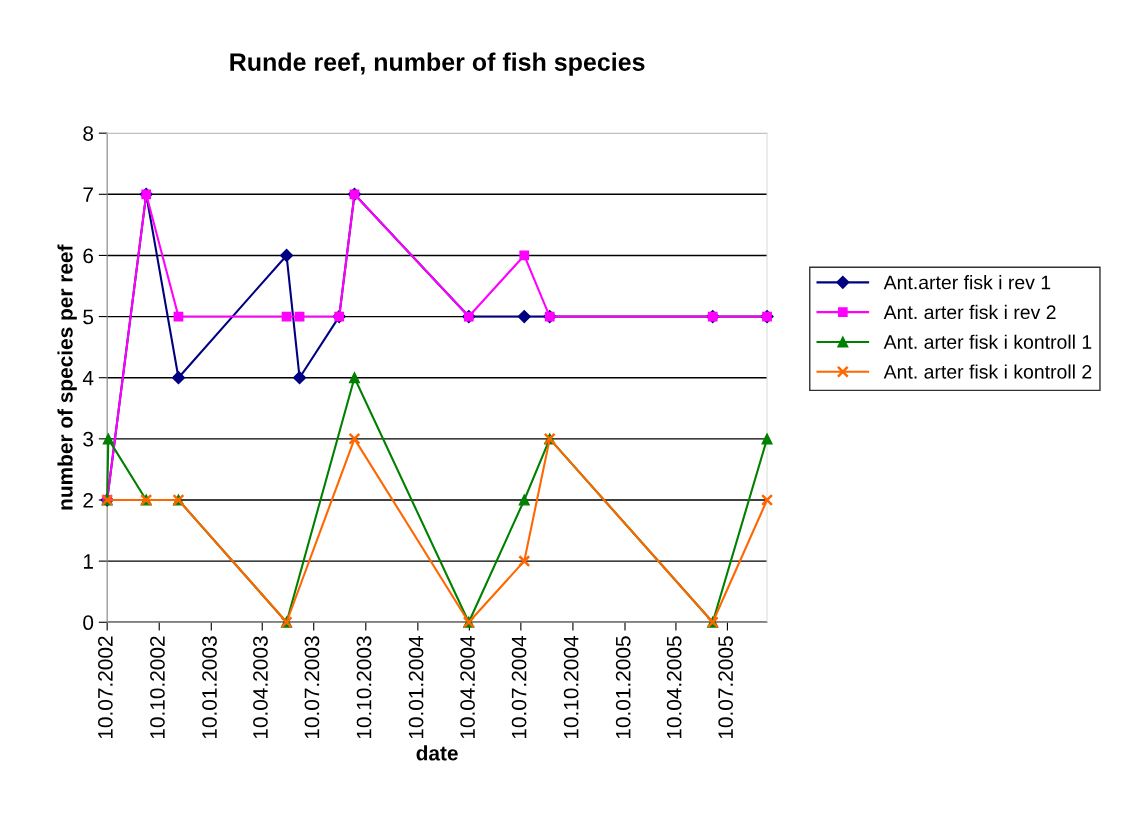  I want to click on x-axis-title: date, so click(437, 753).